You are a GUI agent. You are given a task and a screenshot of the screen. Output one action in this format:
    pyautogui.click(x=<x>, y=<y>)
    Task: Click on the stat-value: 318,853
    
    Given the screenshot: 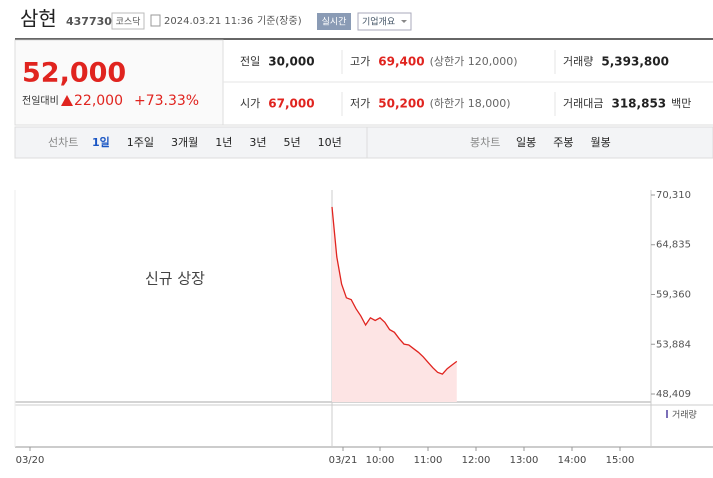 What is the action you would take?
    pyautogui.click(x=638, y=104)
    